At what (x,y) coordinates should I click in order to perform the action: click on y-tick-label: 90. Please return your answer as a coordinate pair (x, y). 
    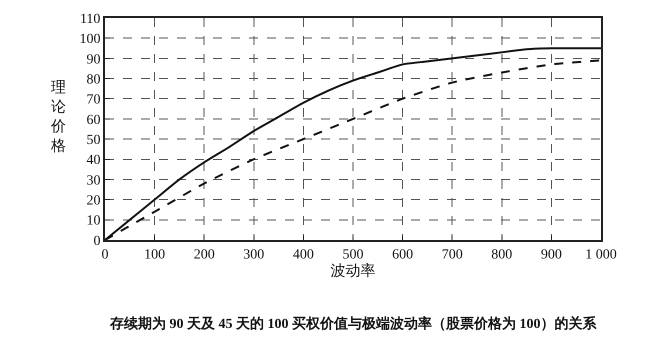
    Looking at the image, I should click on (93, 60).